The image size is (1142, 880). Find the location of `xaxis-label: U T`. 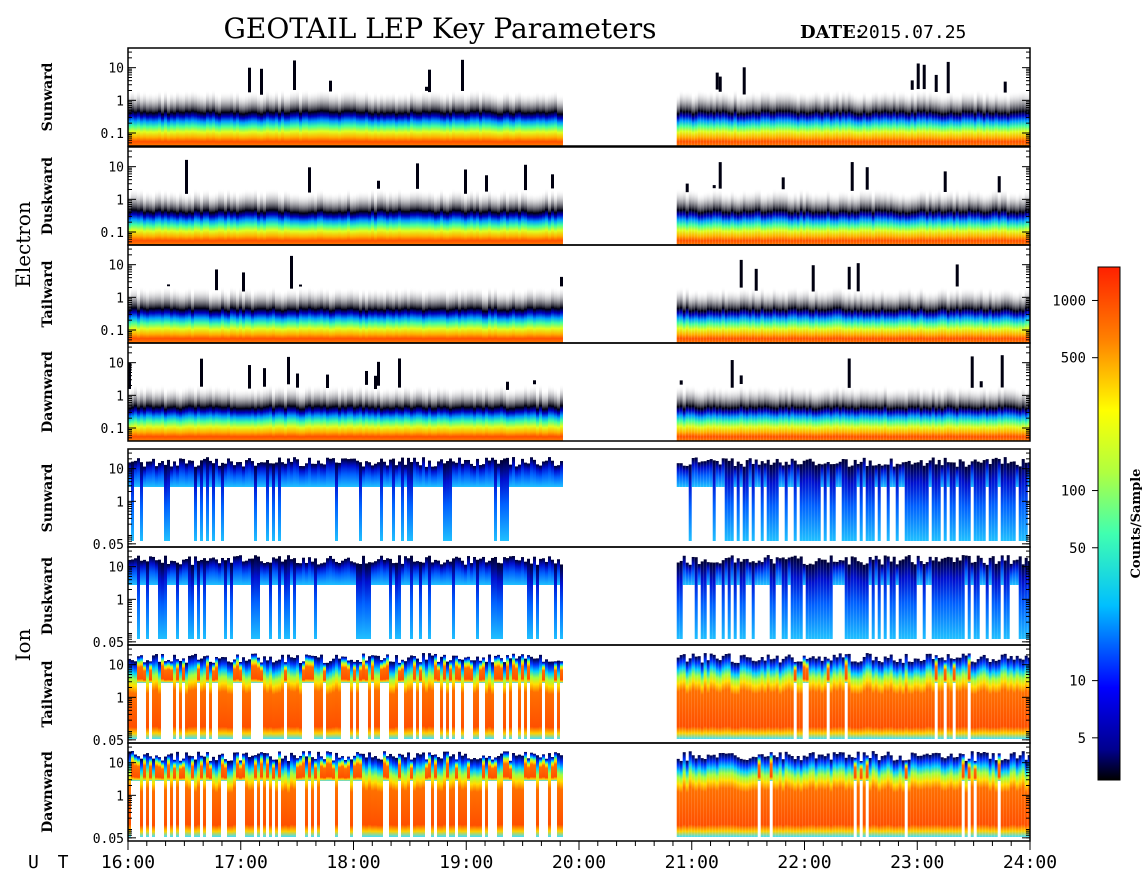

xaxis-label: U T is located at coordinates (50, 862).